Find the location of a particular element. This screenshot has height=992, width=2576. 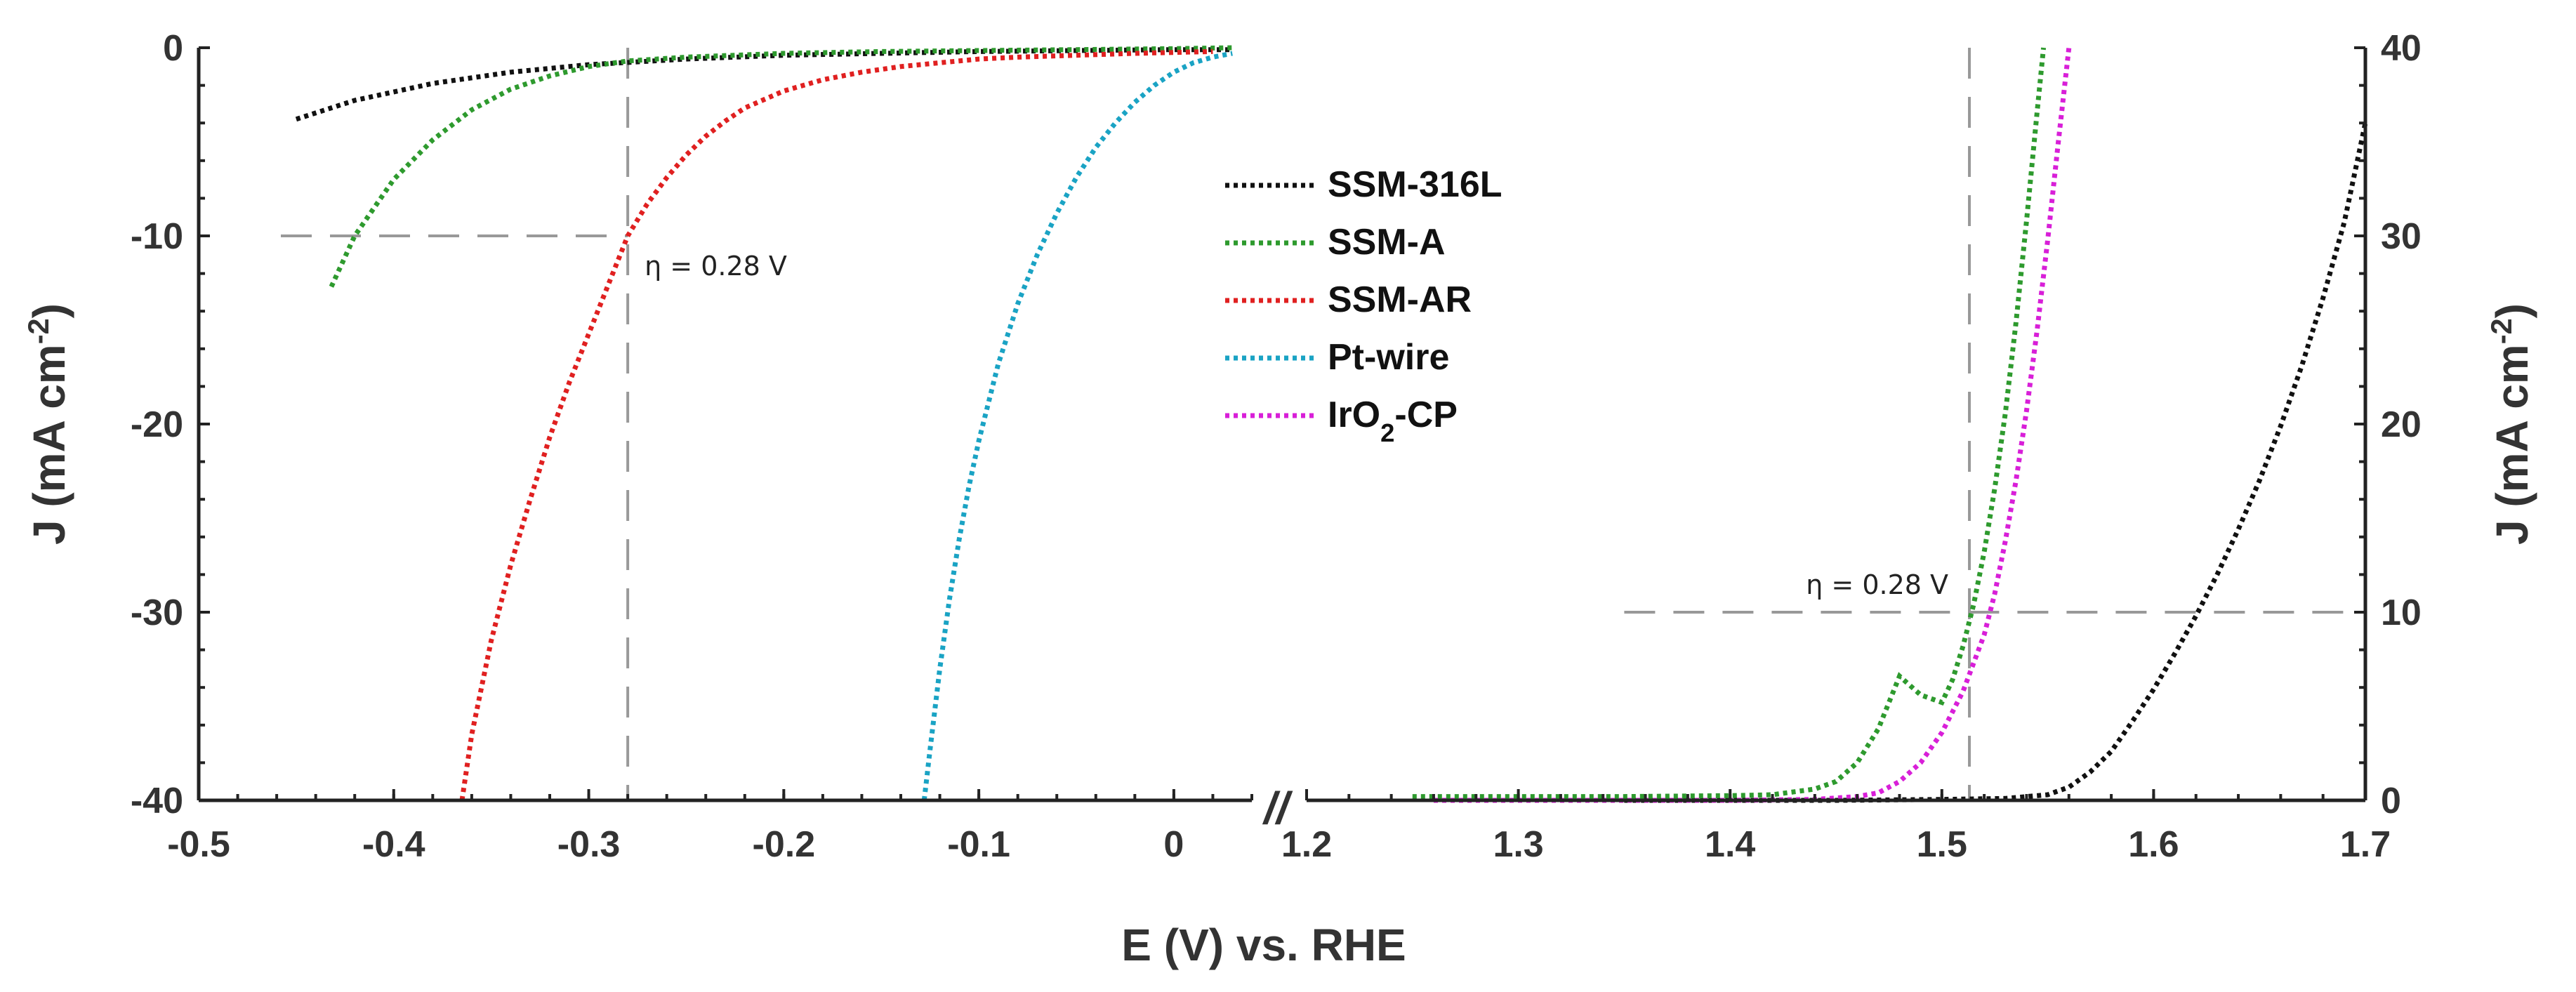

left-overpotential-annotation: η = 0.28 V is located at coordinates (716, 266).